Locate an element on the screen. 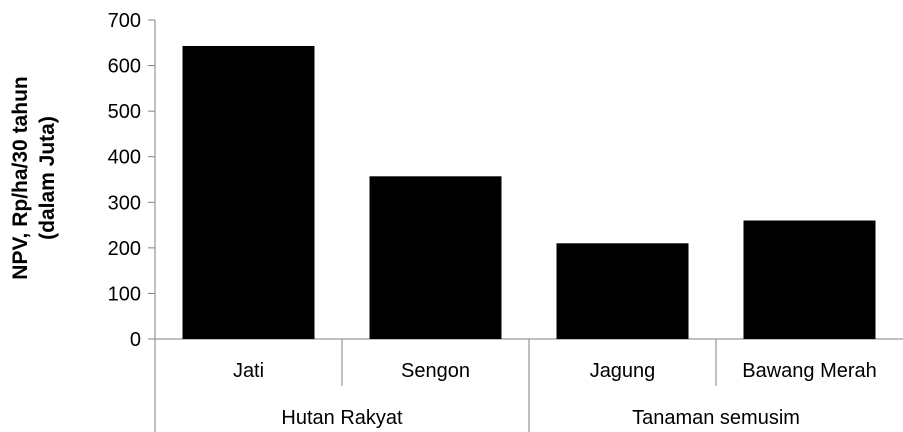 The height and width of the screenshot is (432, 903). y-tick-label: 400 is located at coordinates (124, 158).